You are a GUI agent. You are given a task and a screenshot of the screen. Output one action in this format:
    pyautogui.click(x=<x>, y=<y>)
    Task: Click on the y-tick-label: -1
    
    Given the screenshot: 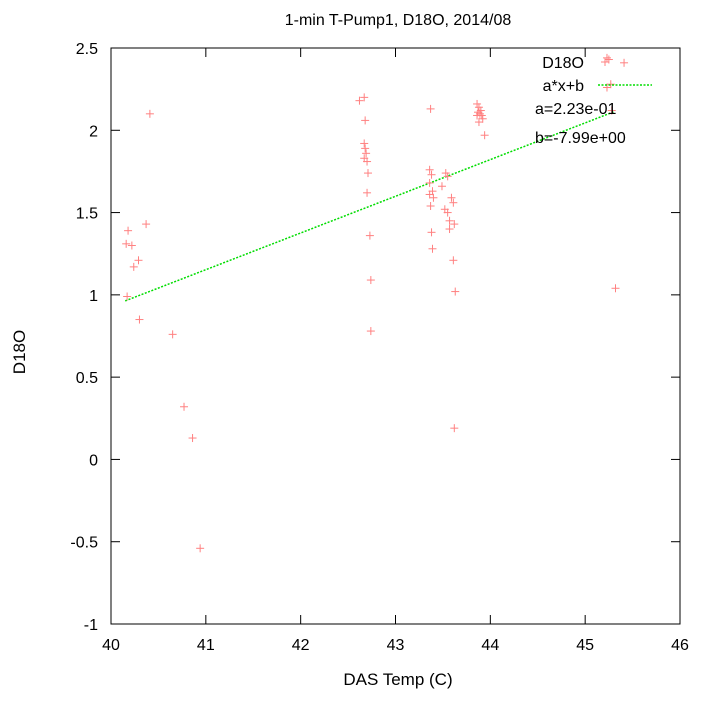 What is the action you would take?
    pyautogui.click(x=91, y=625)
    